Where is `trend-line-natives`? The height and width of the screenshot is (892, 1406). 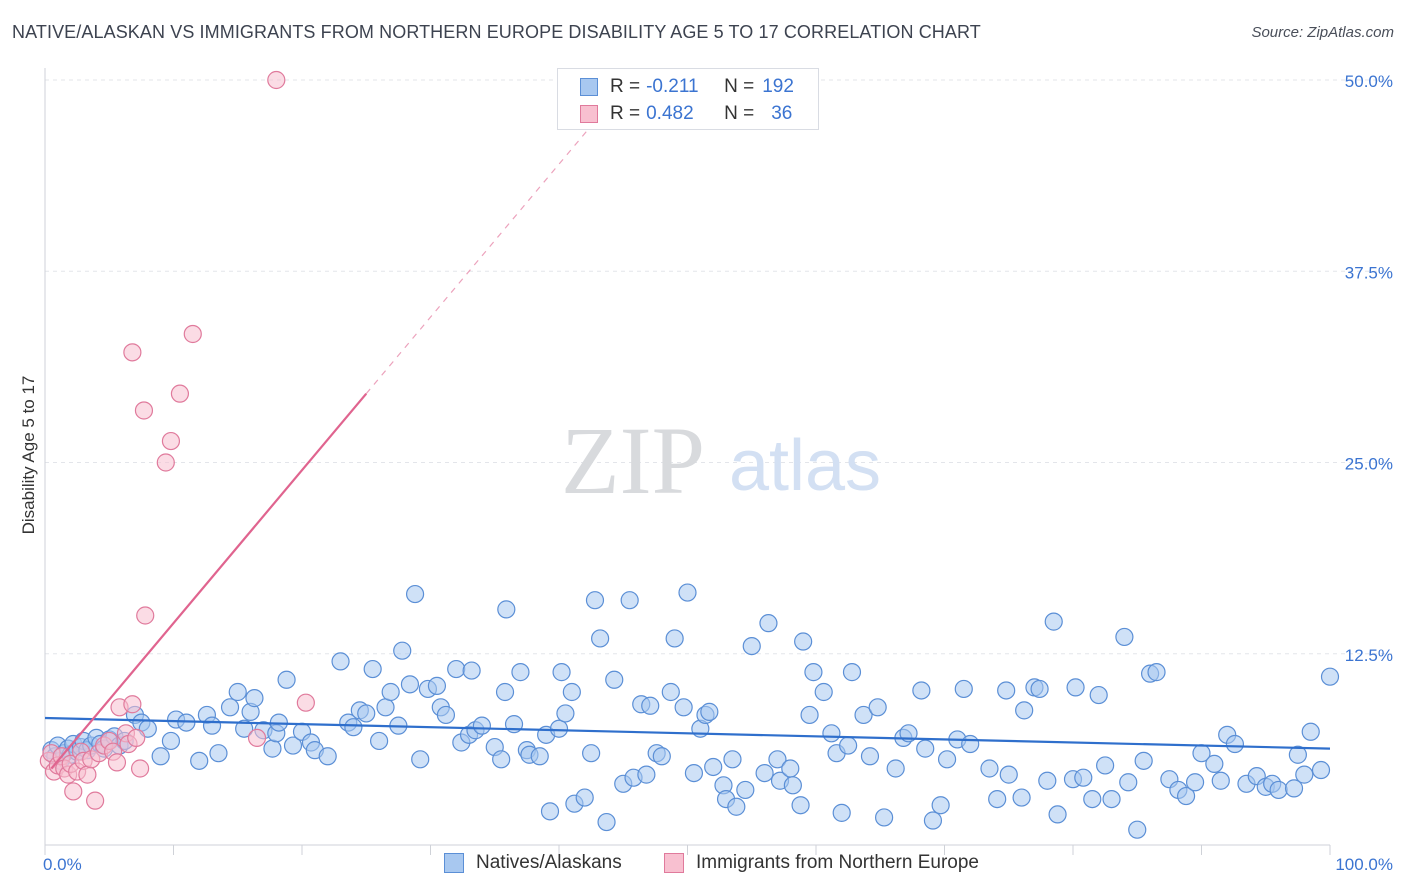 trend-line-natives is located at coordinates (687, 733).